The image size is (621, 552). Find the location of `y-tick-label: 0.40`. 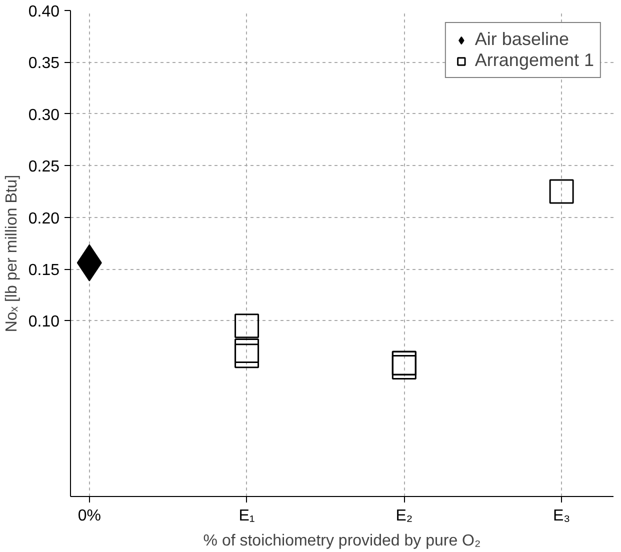

y-tick-label: 0.40 is located at coordinates (44, 12).